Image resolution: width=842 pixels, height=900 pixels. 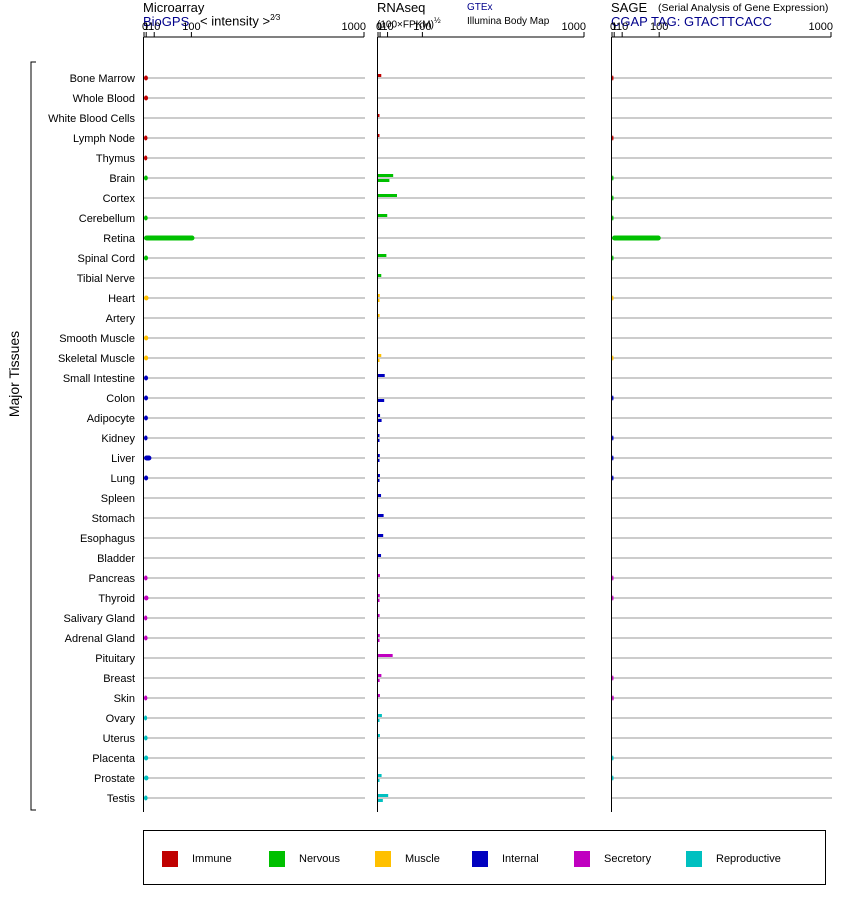 What do you see at coordinates (121, 299) in the screenshot?
I see `tissue-label: Heart` at bounding box center [121, 299].